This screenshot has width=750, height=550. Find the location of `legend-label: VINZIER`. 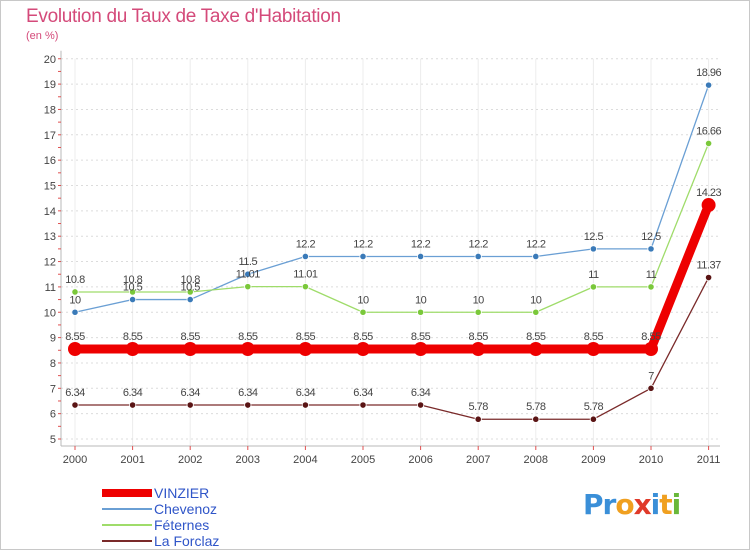

legend-label: VINZIER is located at coordinates (182, 493).